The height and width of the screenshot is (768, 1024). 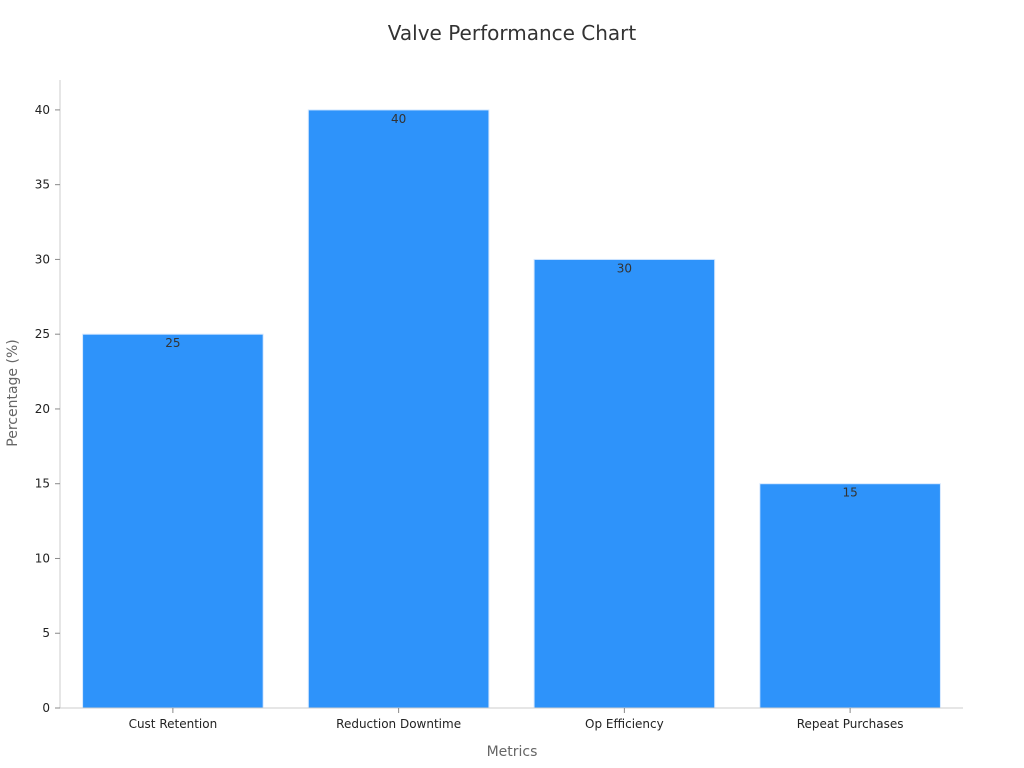 I want to click on y-tick-label: 35, so click(x=42, y=185).